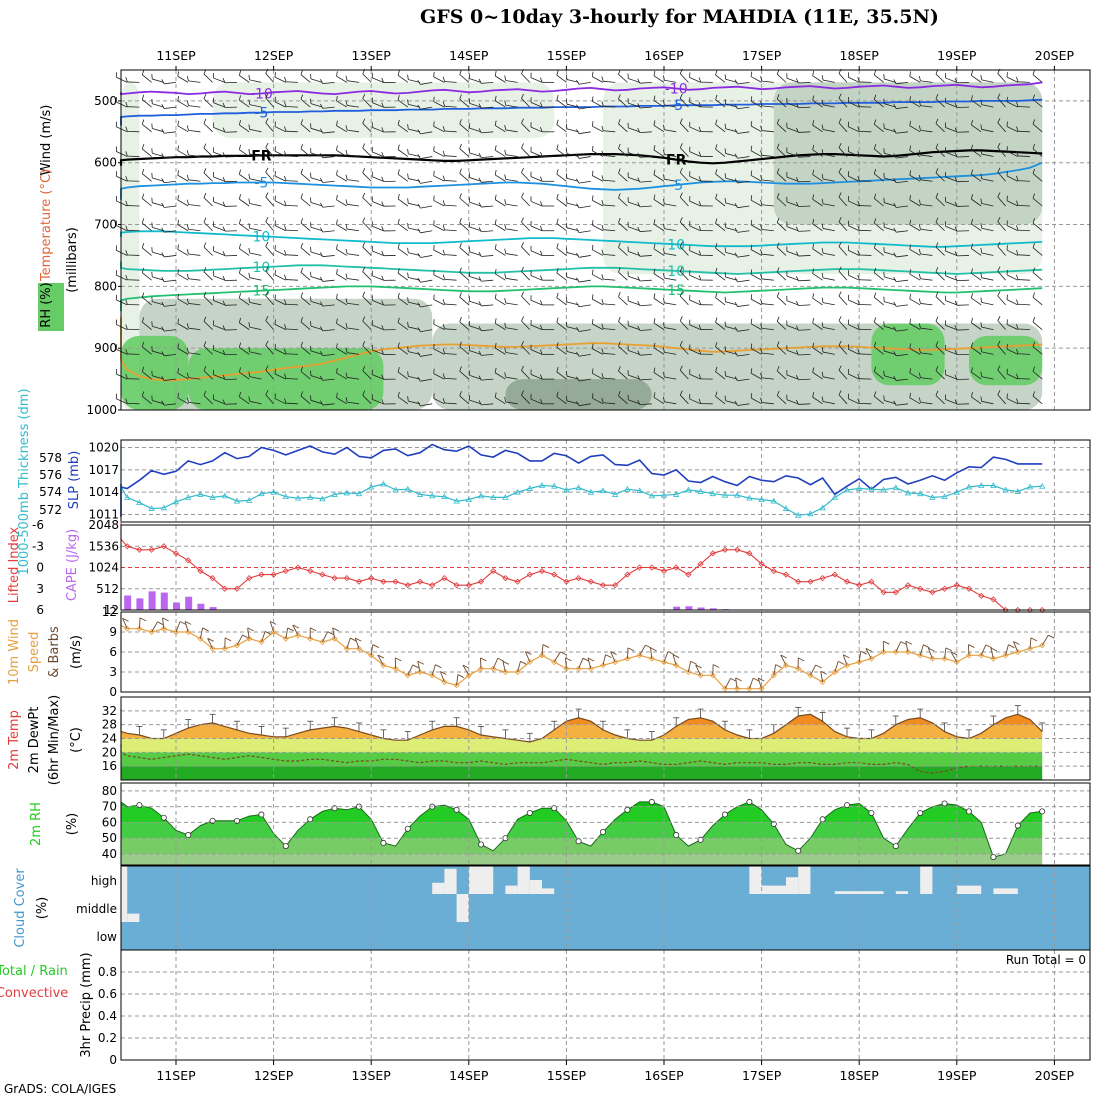 The width and height of the screenshot is (1100, 1100). I want to click on isotherm-line, so click(581, 180).